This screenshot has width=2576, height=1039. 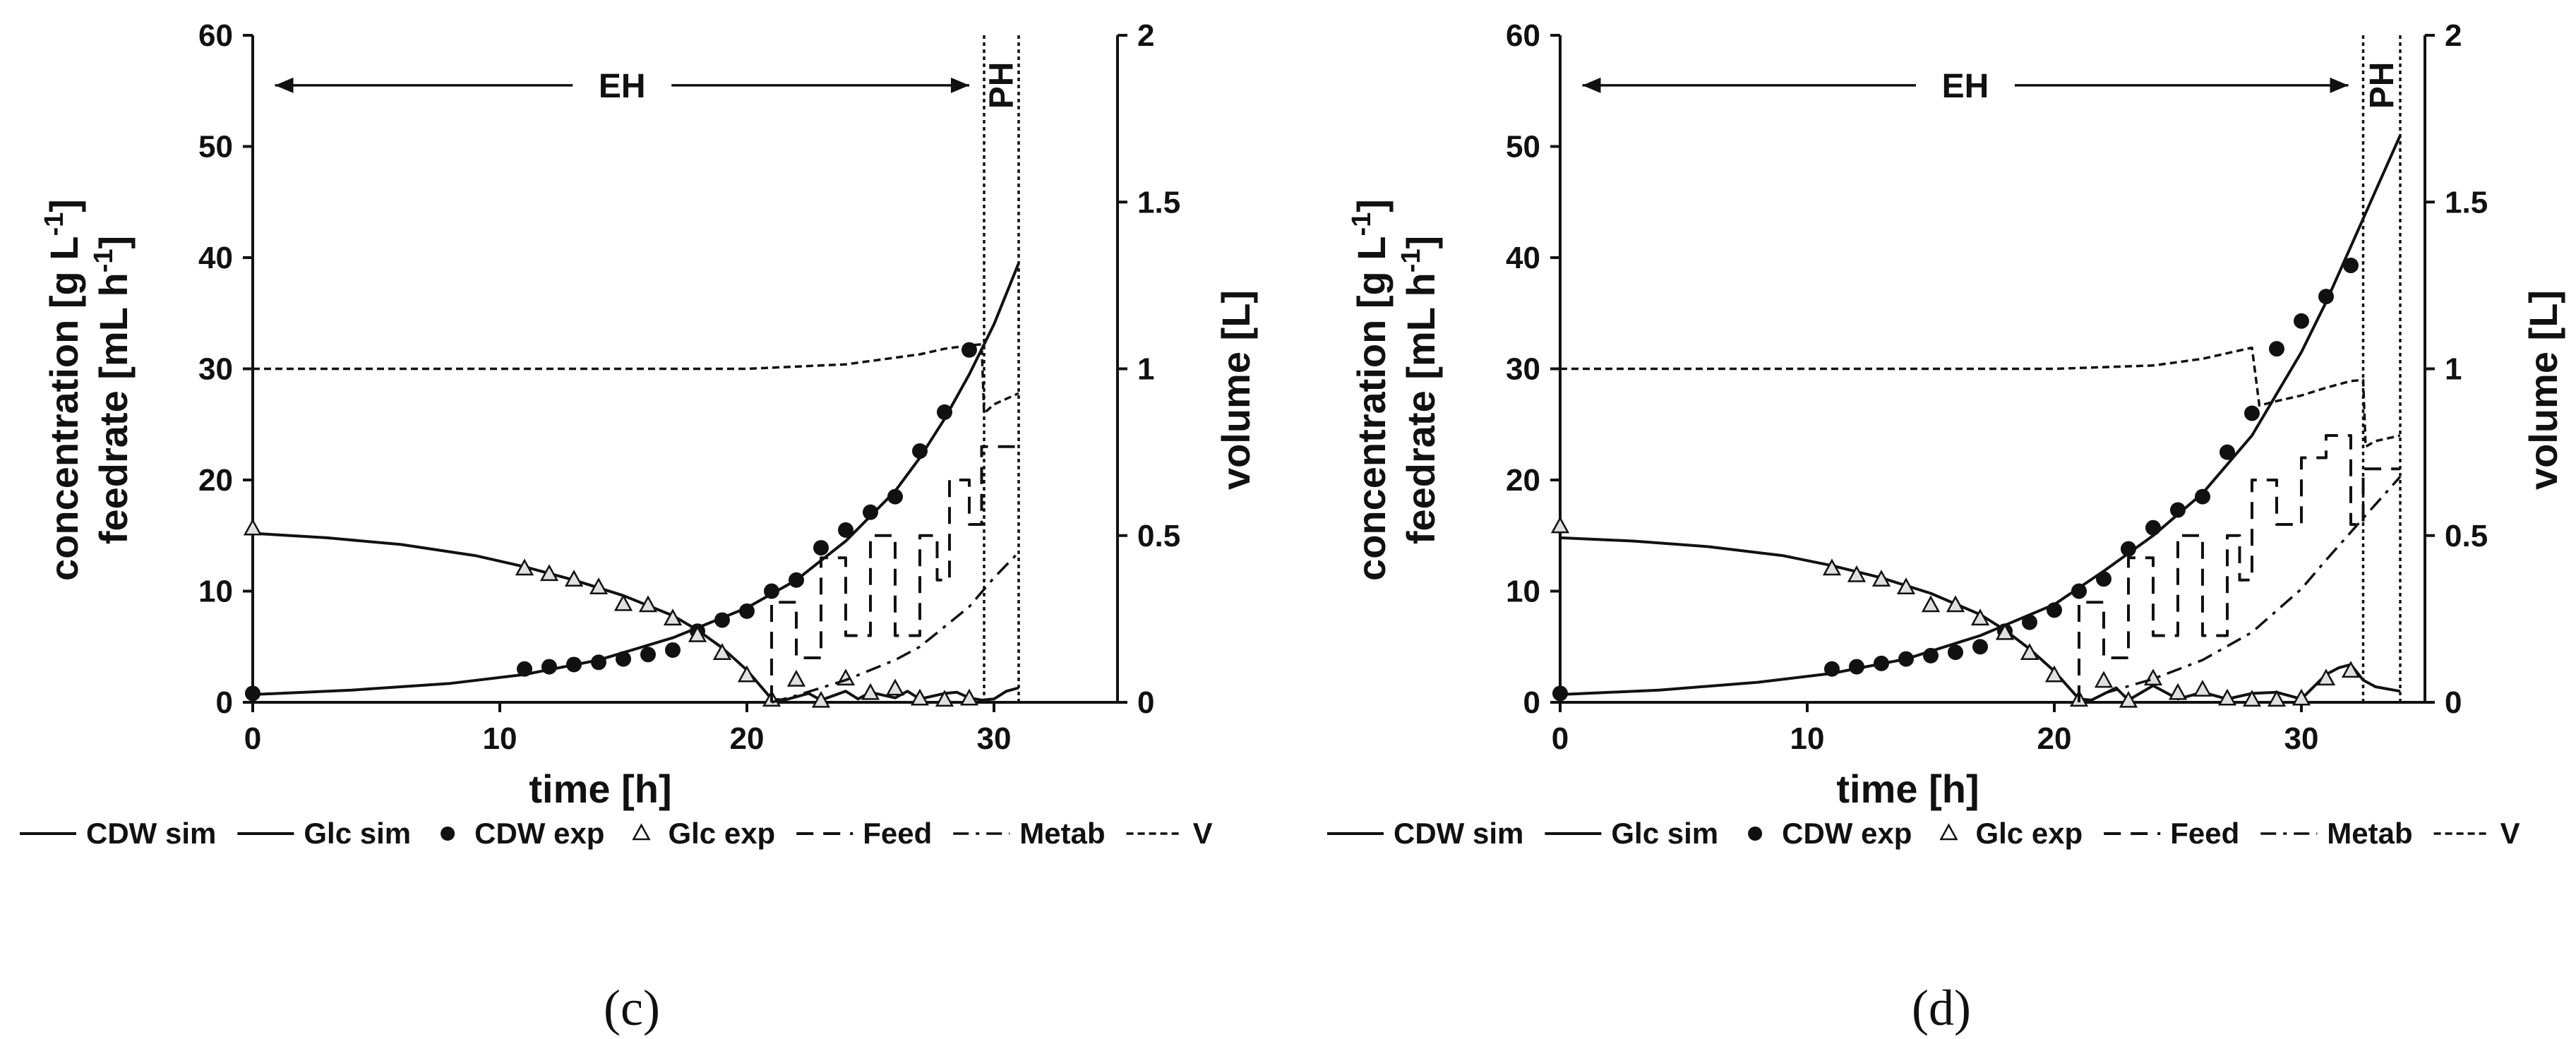 What do you see at coordinates (747, 738) in the screenshot?
I see `x-tick-label: 20` at bounding box center [747, 738].